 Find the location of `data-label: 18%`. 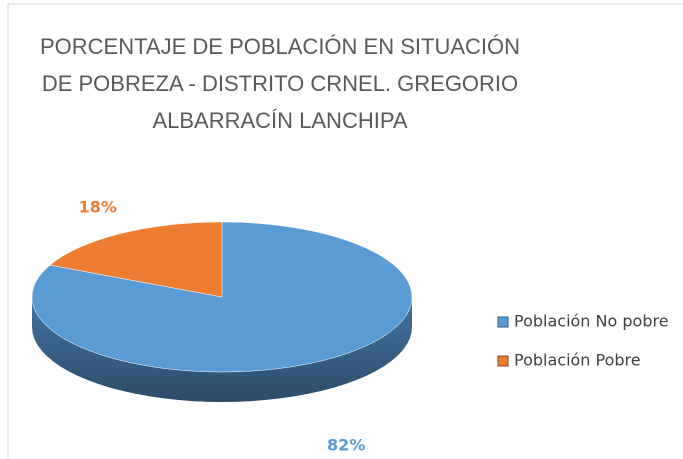

data-label: 18% is located at coordinates (98, 206).